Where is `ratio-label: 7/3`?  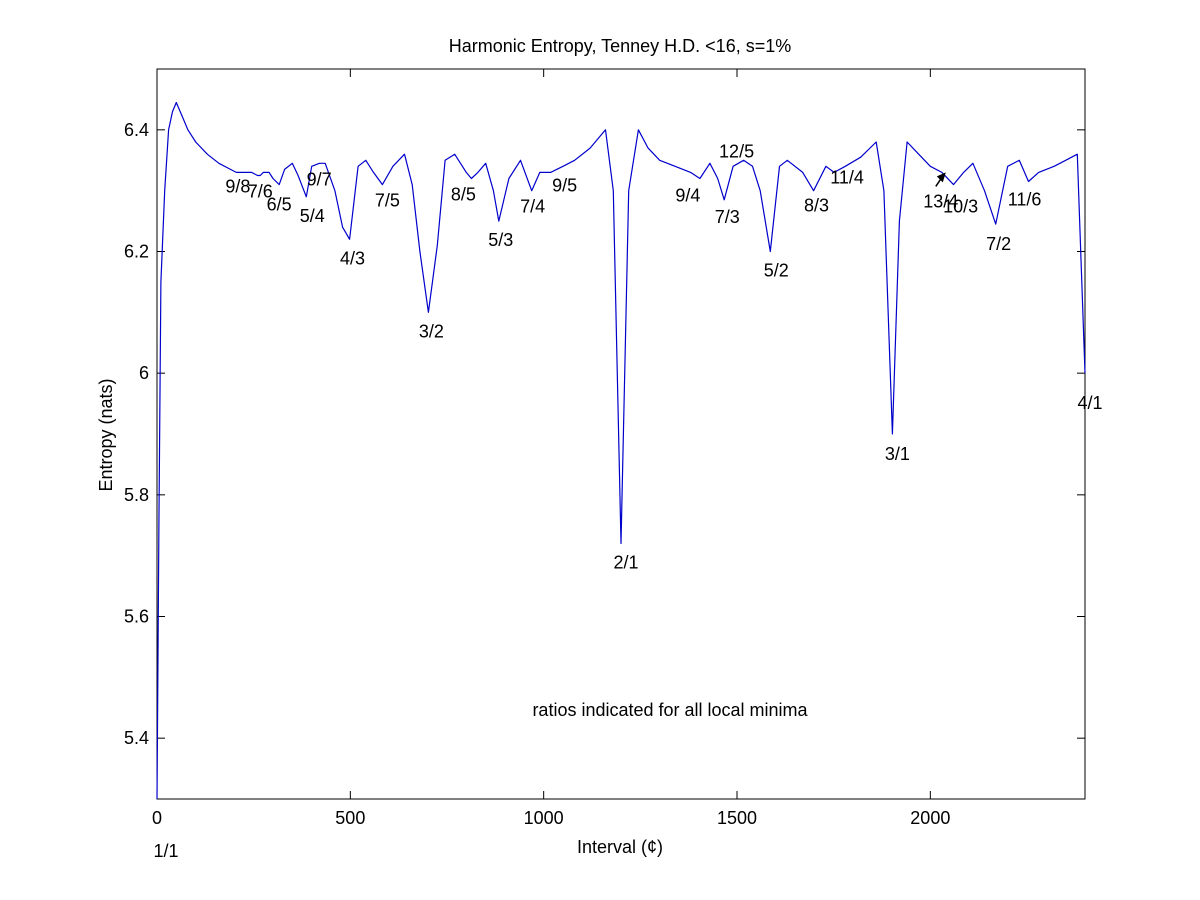
ratio-label: 7/3 is located at coordinates (727, 217).